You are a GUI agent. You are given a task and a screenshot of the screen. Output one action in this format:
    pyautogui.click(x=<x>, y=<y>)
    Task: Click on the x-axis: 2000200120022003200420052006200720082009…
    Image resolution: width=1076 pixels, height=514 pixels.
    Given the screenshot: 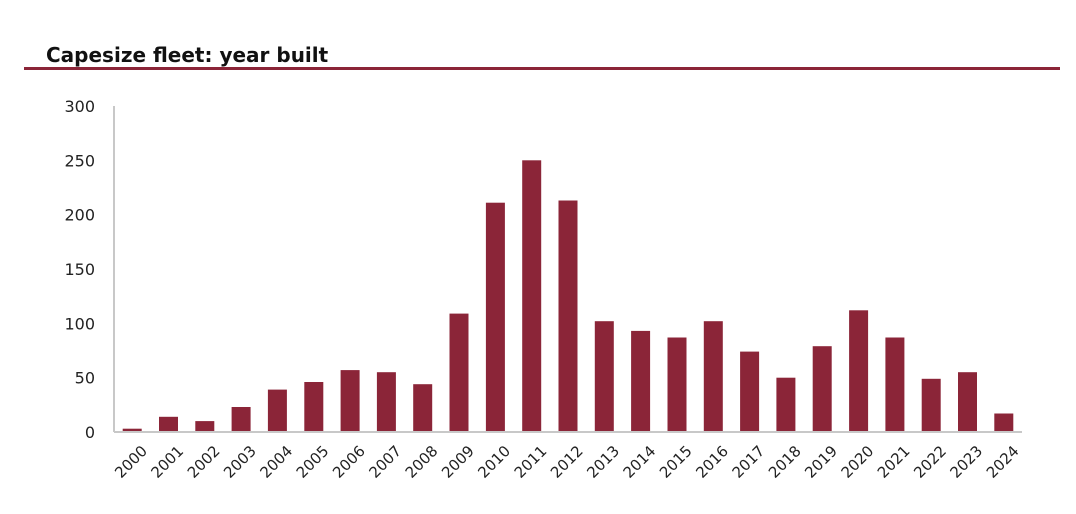 What is the action you would take?
    pyautogui.click(x=567, y=456)
    